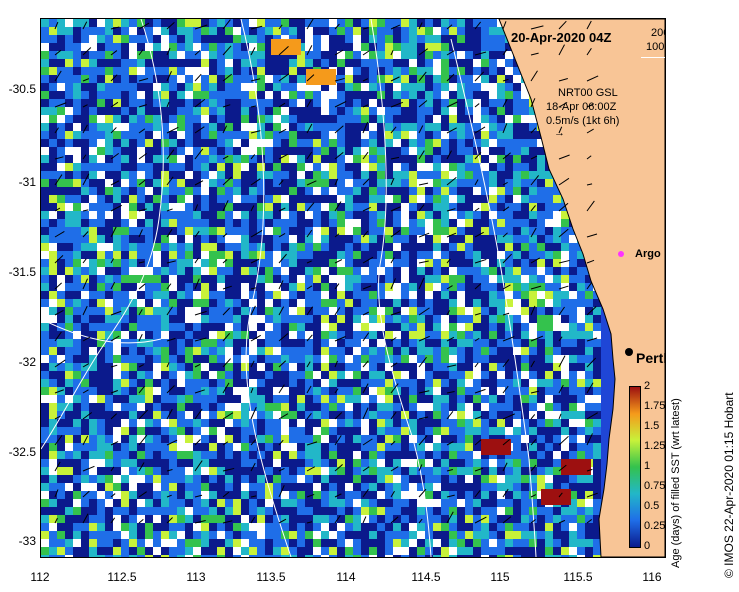  What do you see at coordinates (648, 254) in the screenshot?
I see `argo-label: Argo` at bounding box center [648, 254].